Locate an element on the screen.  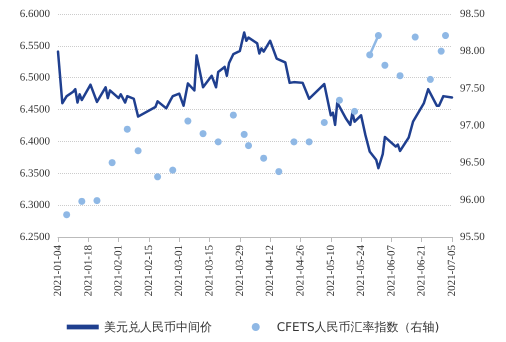
y2-tick-label: 98.00 is located at coordinates (473, 51).